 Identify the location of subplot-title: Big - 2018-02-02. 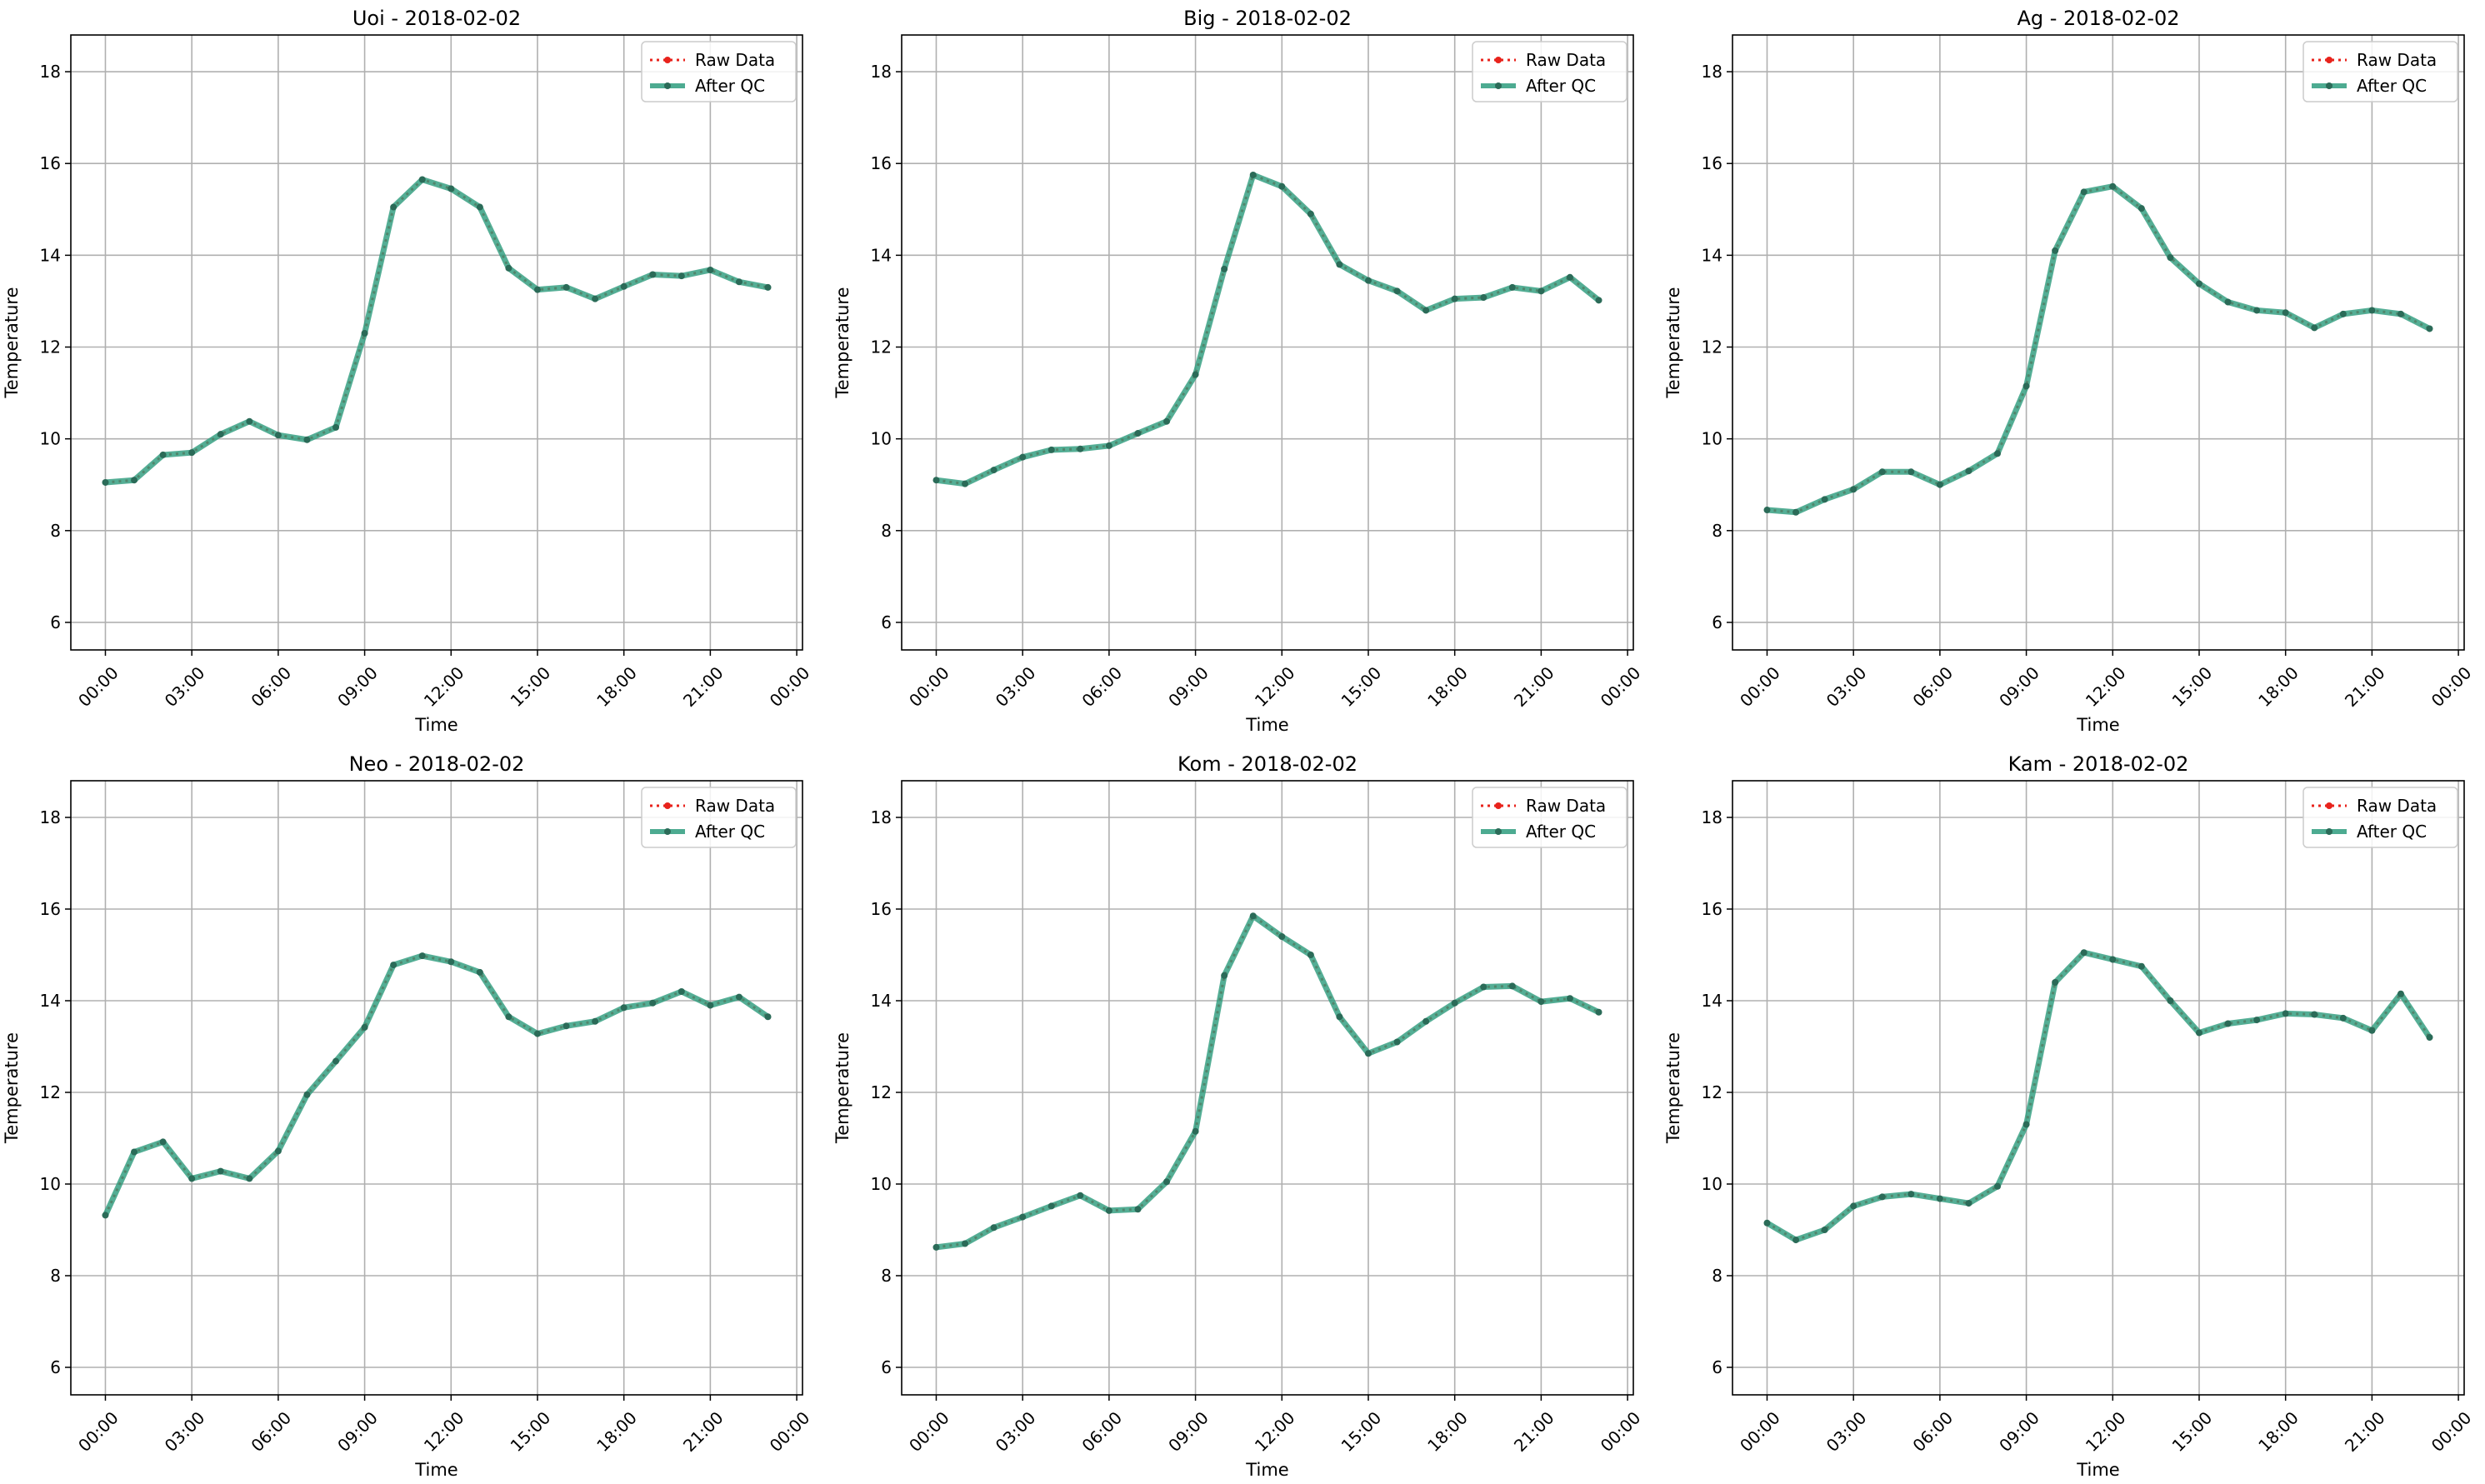
(1267, 18).